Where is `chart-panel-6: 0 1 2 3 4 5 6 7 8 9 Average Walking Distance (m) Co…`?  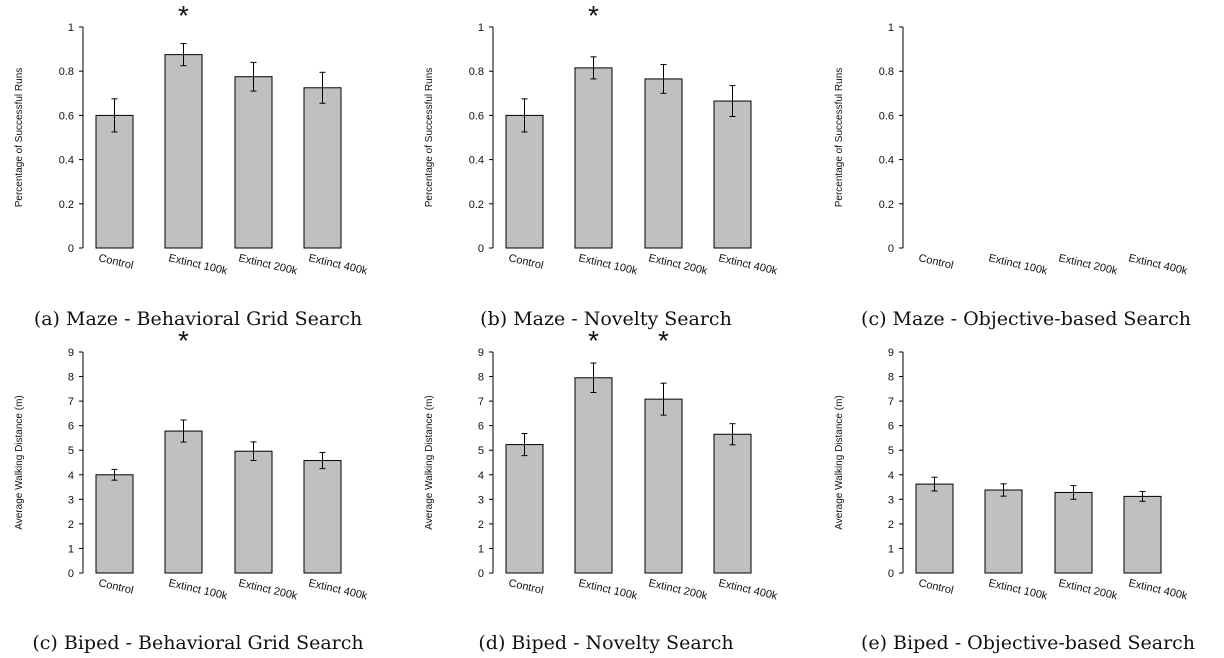
chart-panel-6: 0 1 2 3 4 5 6 7 8 9 Average Walking Distance (m) Co… is located at coordinates (1014, 500).